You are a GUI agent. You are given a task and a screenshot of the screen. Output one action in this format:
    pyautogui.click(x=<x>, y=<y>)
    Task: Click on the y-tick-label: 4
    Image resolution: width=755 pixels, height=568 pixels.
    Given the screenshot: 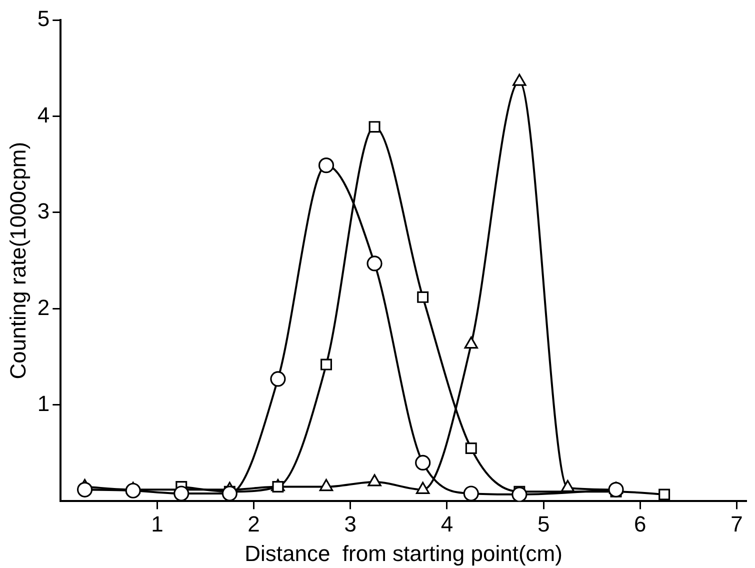 What is the action you would take?
    pyautogui.click(x=43, y=115)
    